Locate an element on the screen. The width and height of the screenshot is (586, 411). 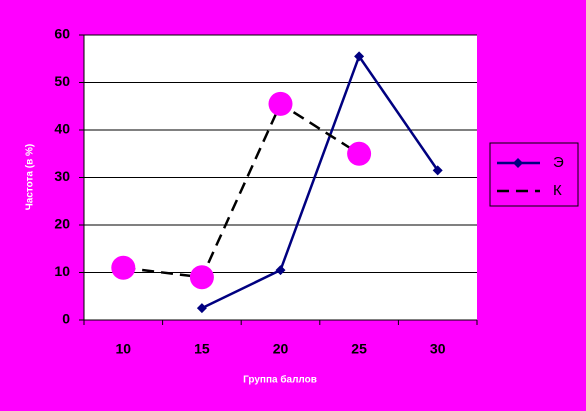
x-tick-label: 25 is located at coordinates (359, 349).